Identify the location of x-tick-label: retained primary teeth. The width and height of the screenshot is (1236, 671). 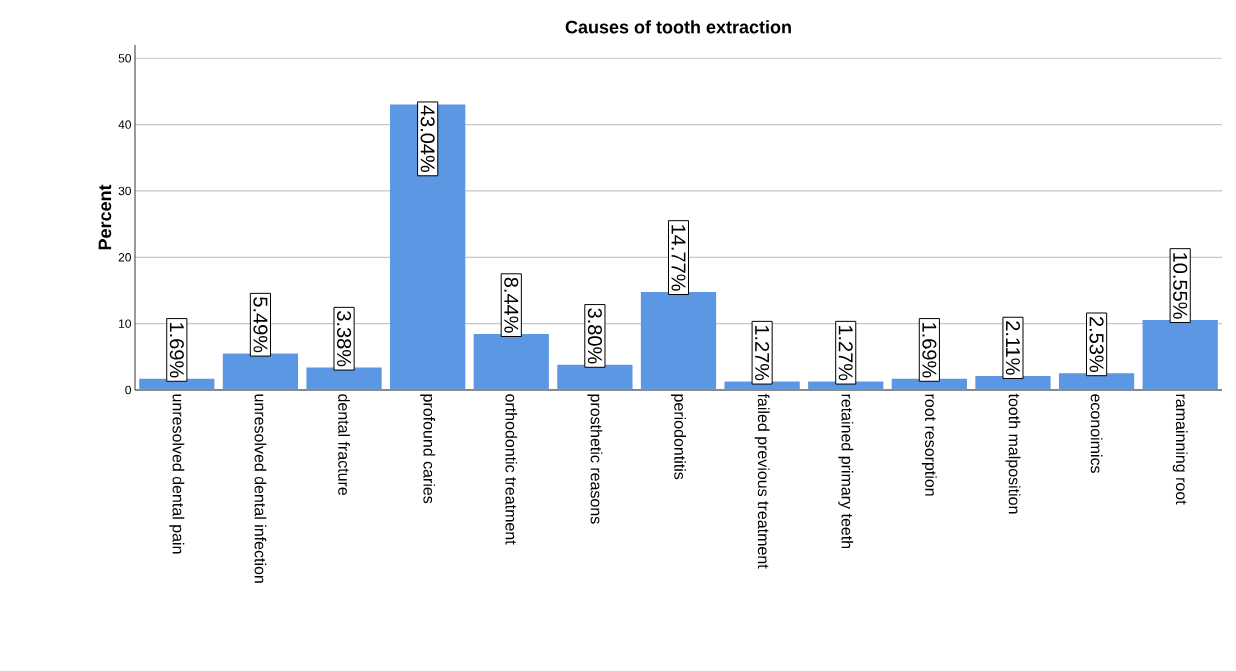
(846, 471).